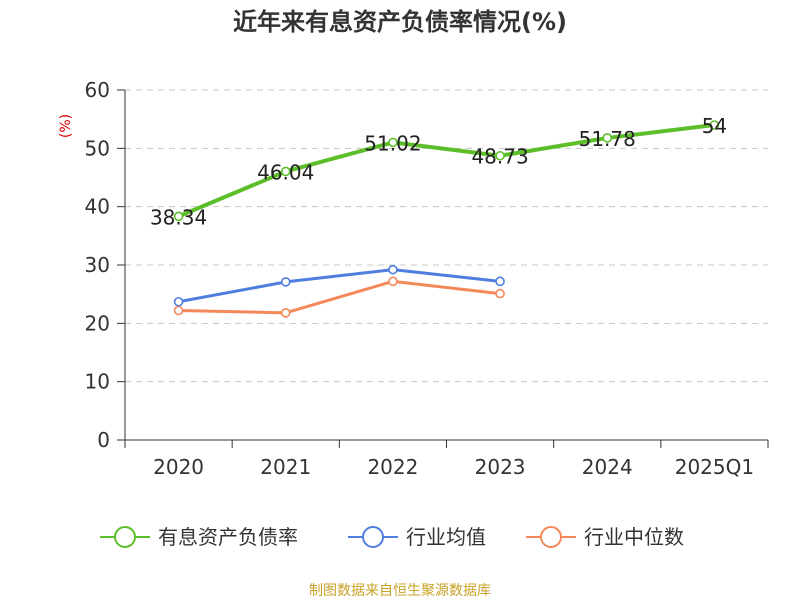  Describe the element at coordinates (714, 467) in the screenshot. I see `x-tick-label: 2025Q1` at that location.